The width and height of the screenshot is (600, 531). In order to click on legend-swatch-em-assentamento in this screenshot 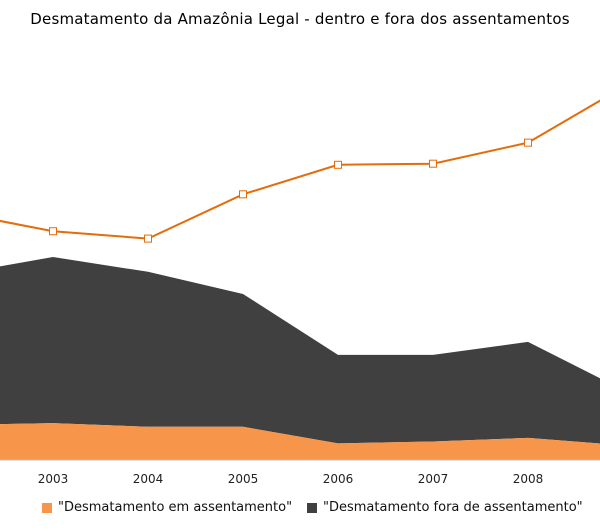, I will do `click(47, 507)`.